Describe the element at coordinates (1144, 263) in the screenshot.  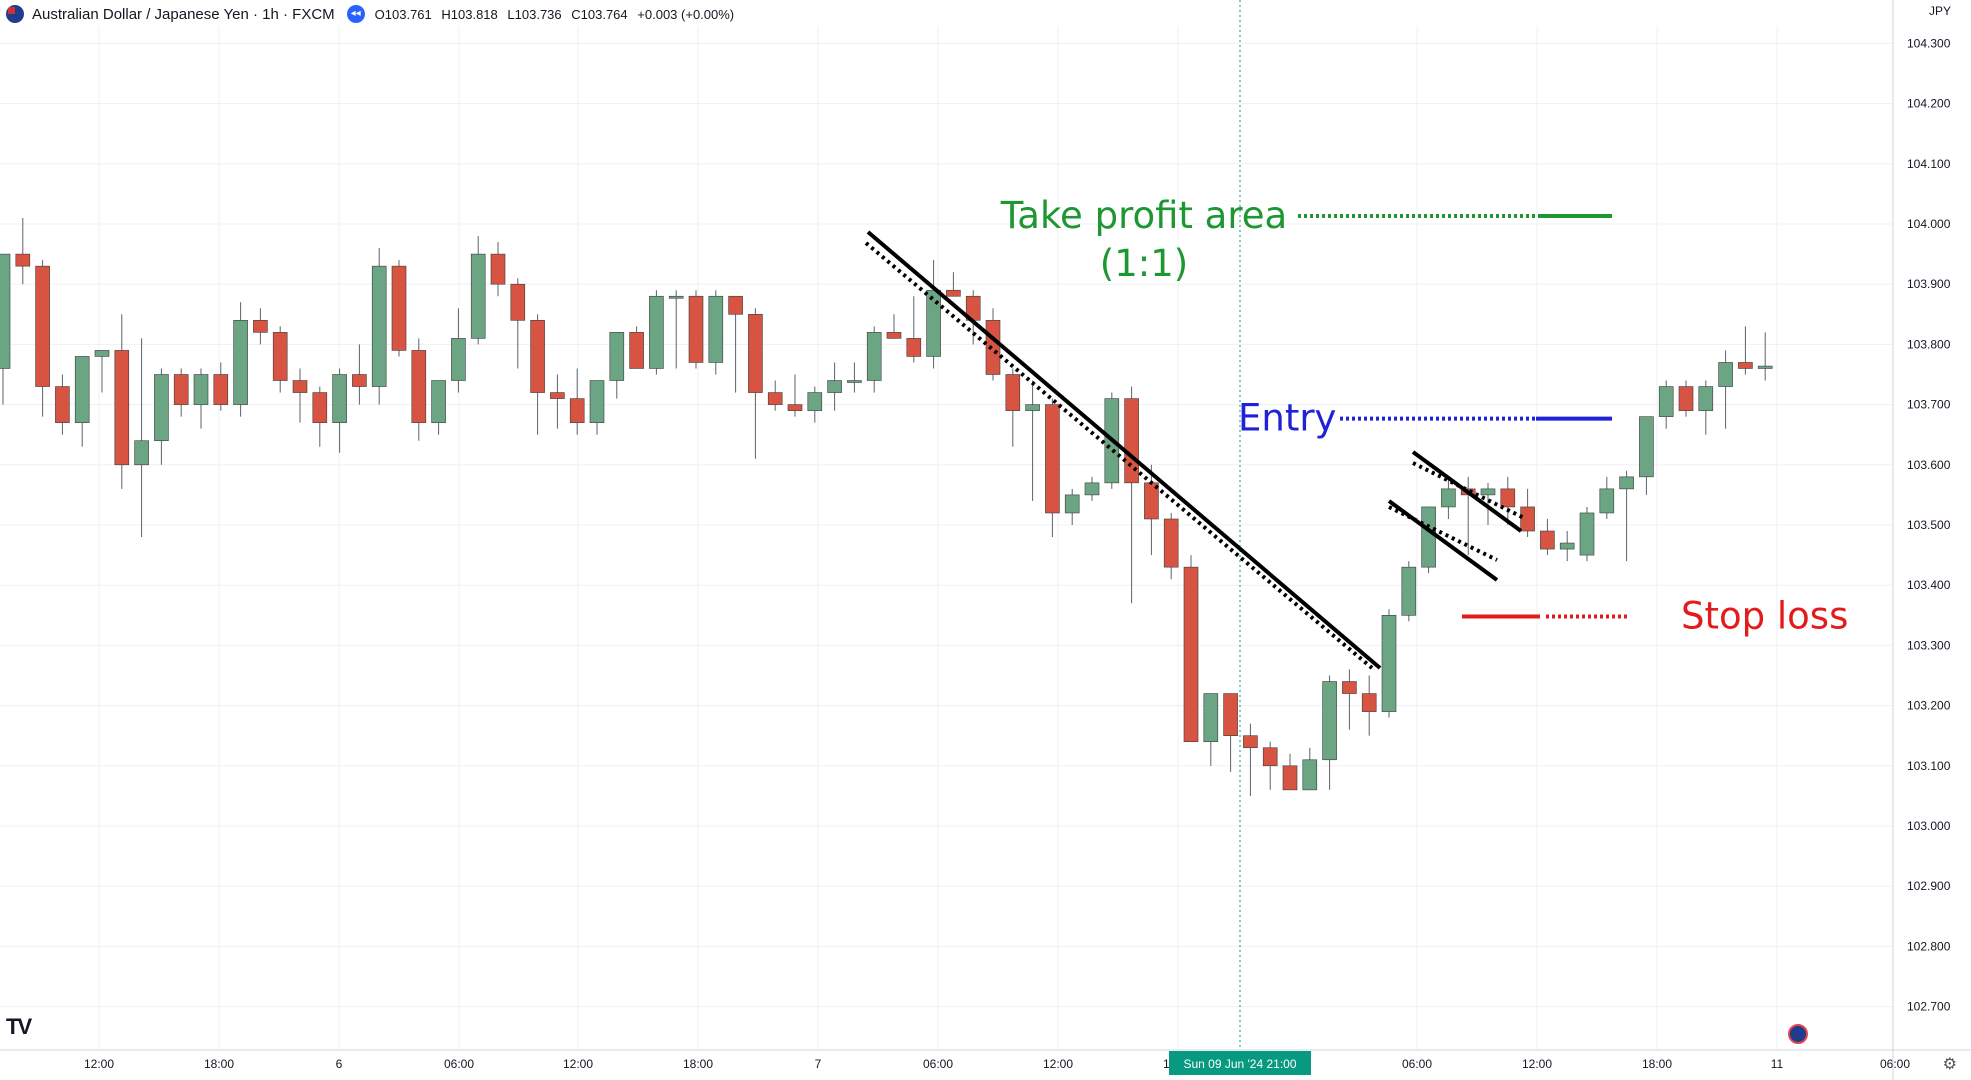
I see `take-profit-ratio: (1:1)` at that location.